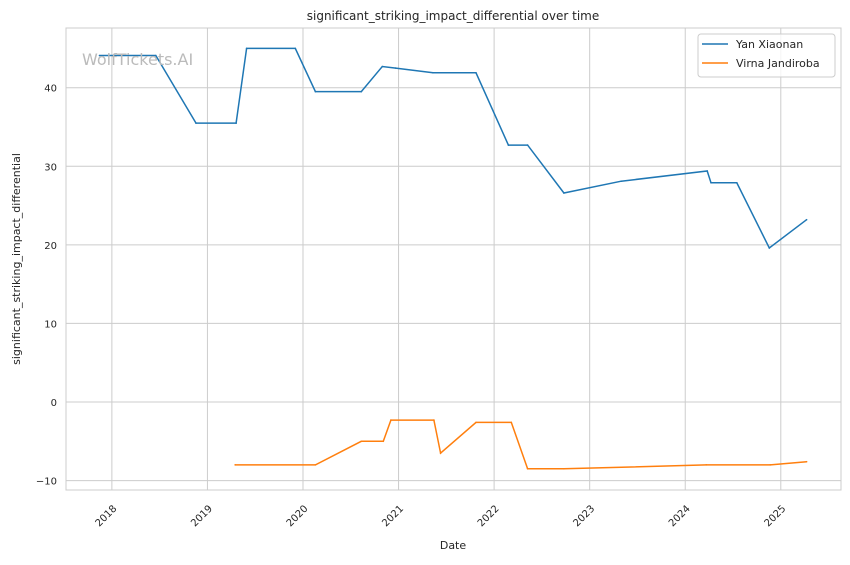 Image resolution: width=850 pixels, height=565 pixels. I want to click on legend: Yan Xiaonan Virna Jandiroba, so click(766, 55).